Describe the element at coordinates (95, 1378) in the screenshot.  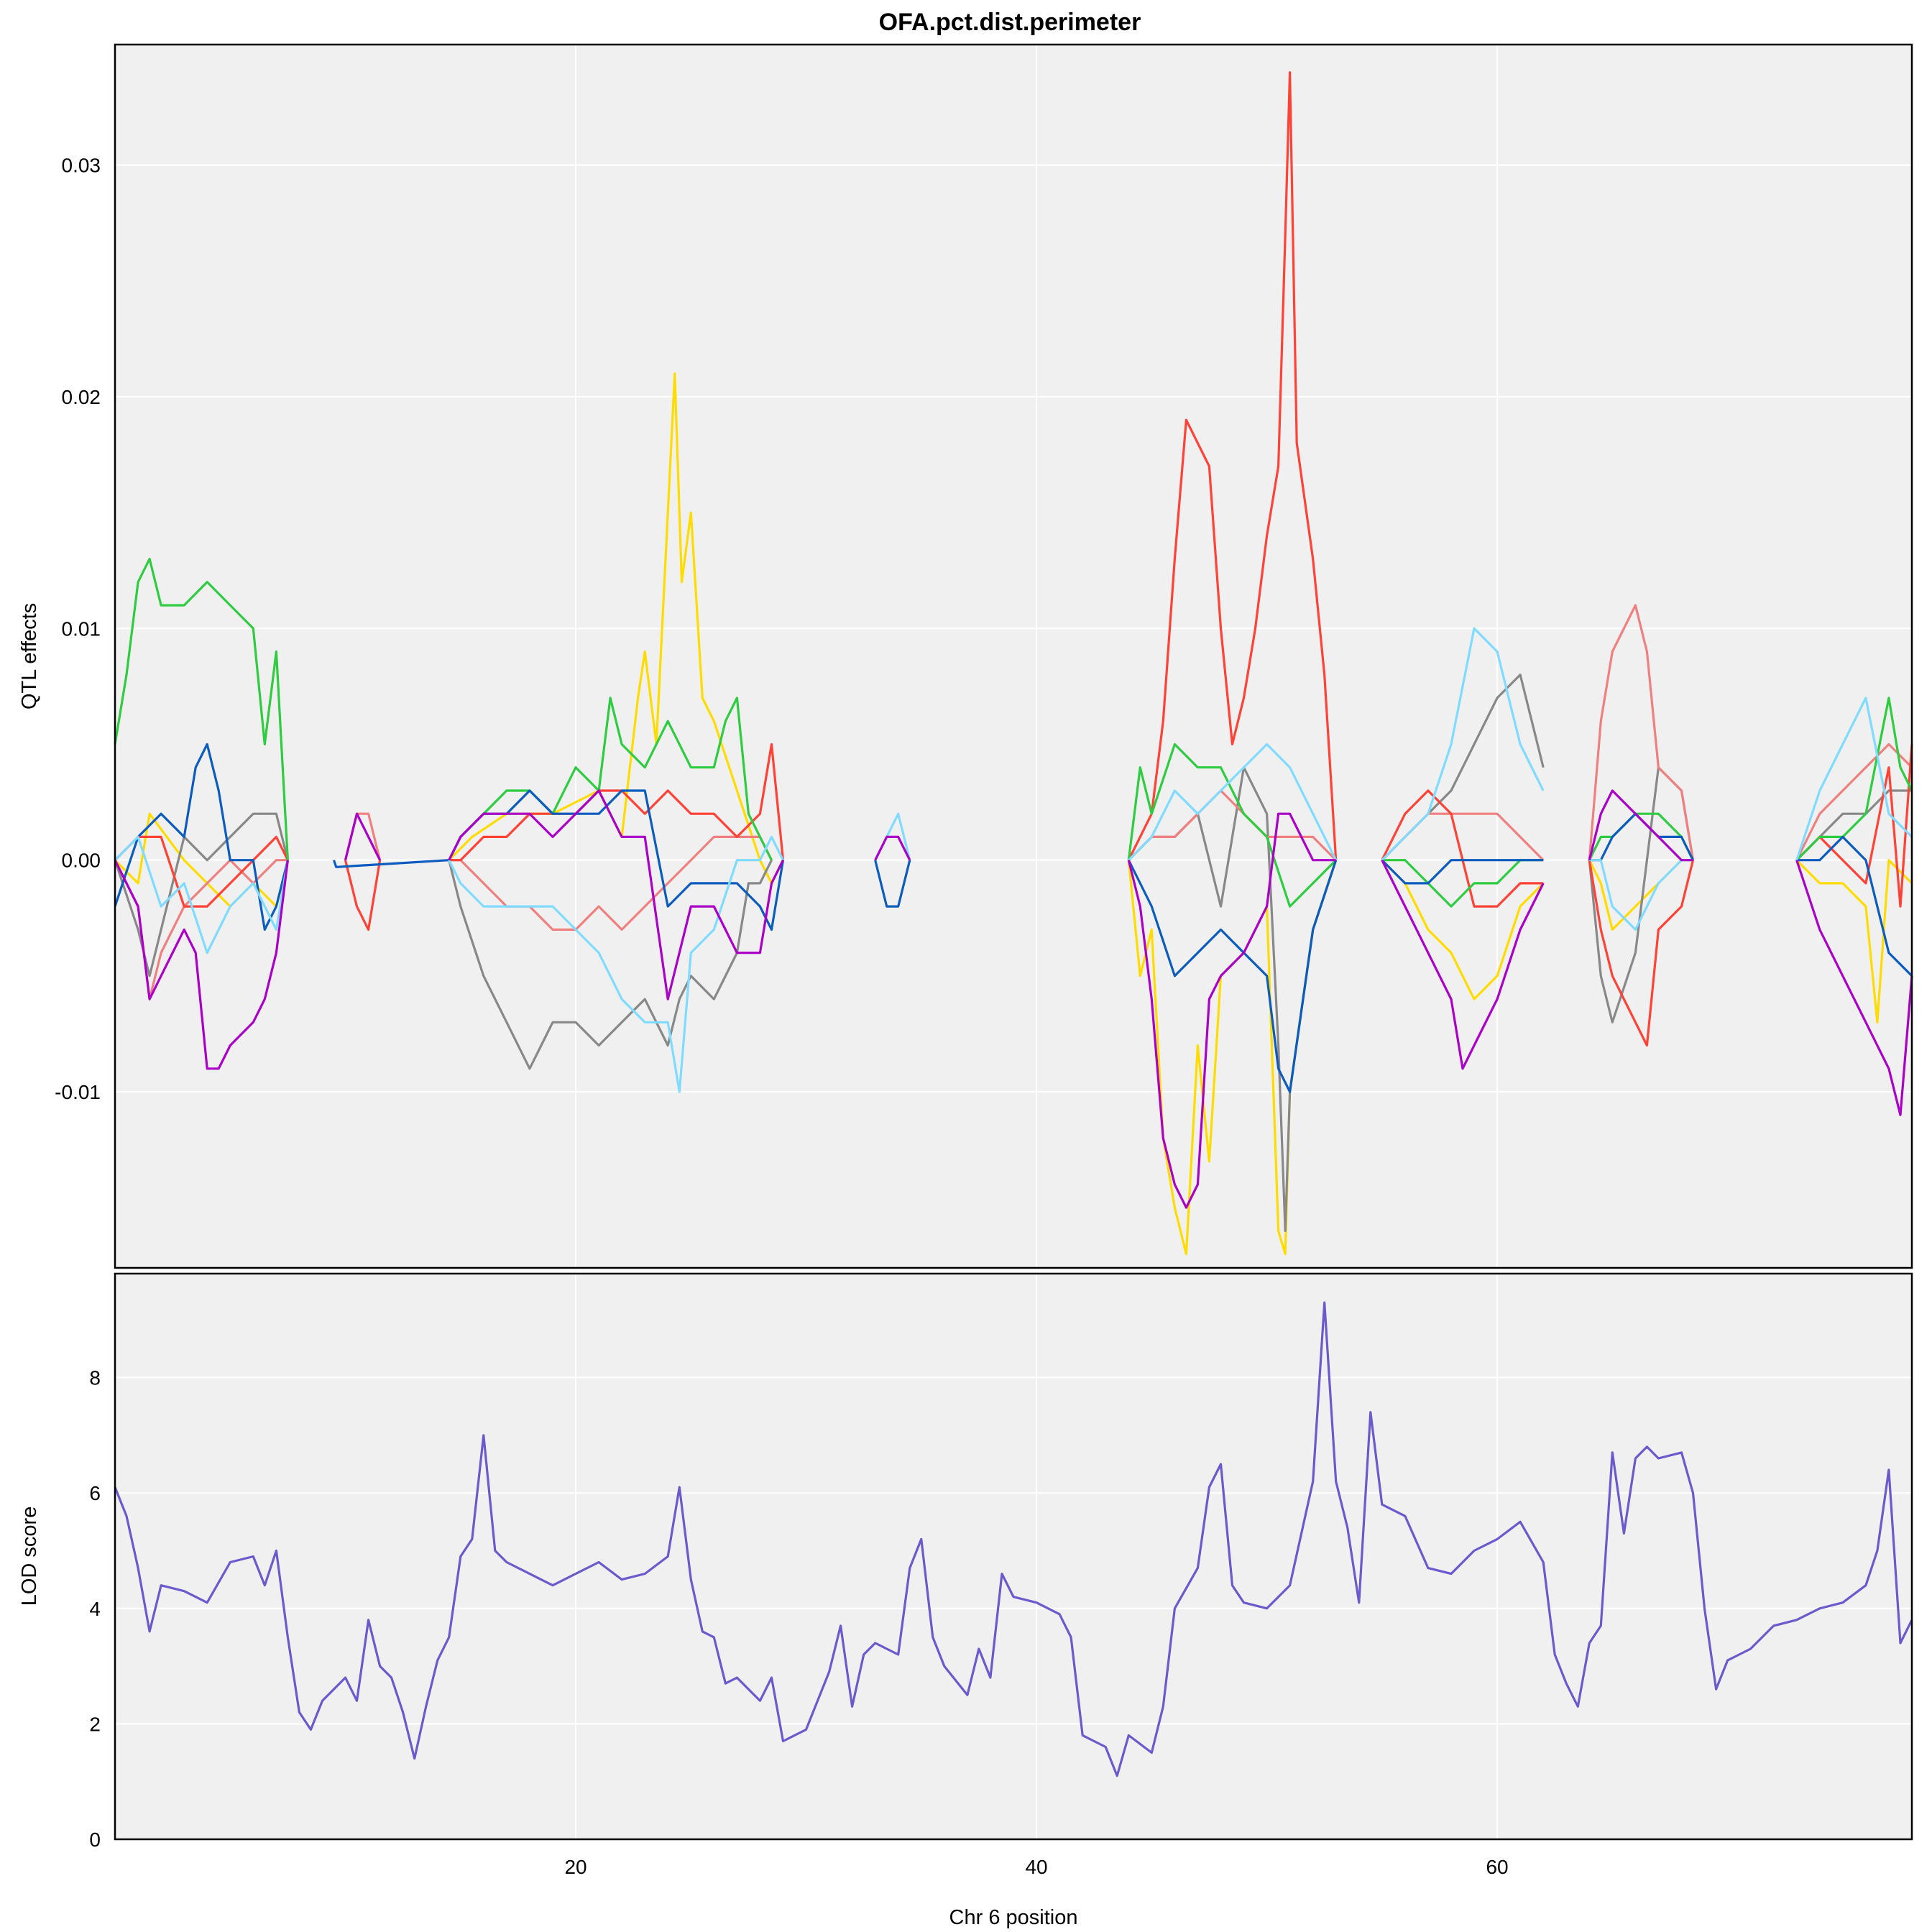
I see `lod-y-tick-label: 8` at that location.